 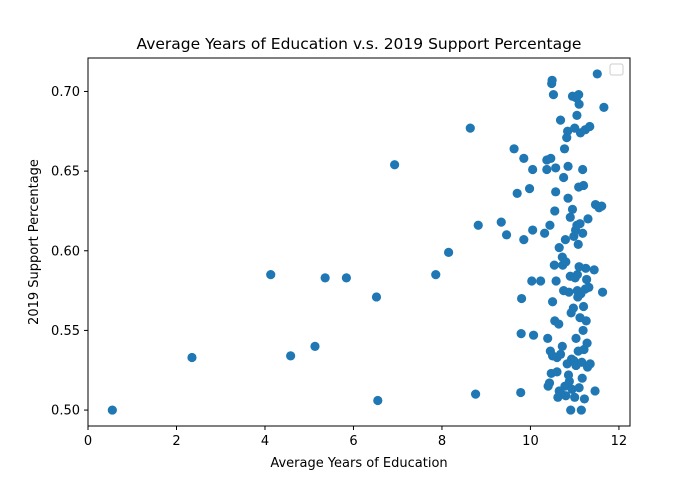 I want to click on y-axis: 0.50 0.55 0.60 0.65 0.70, so click(x=69, y=252).